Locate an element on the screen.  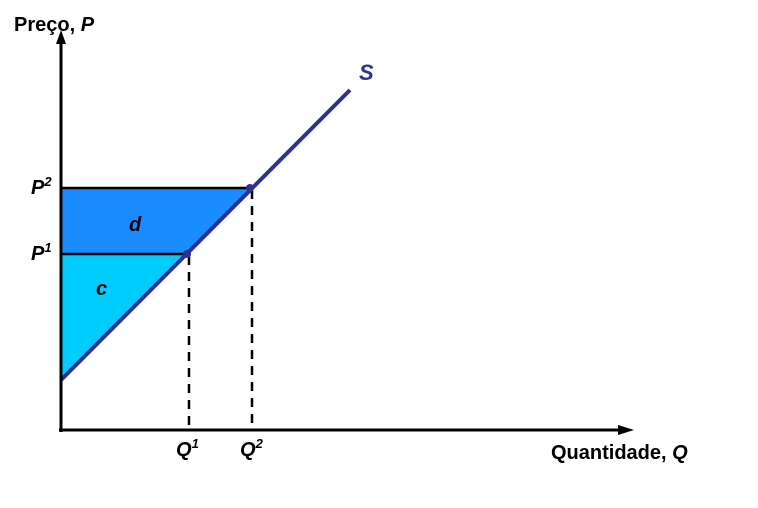
supply-label: S is located at coordinates (366, 72).